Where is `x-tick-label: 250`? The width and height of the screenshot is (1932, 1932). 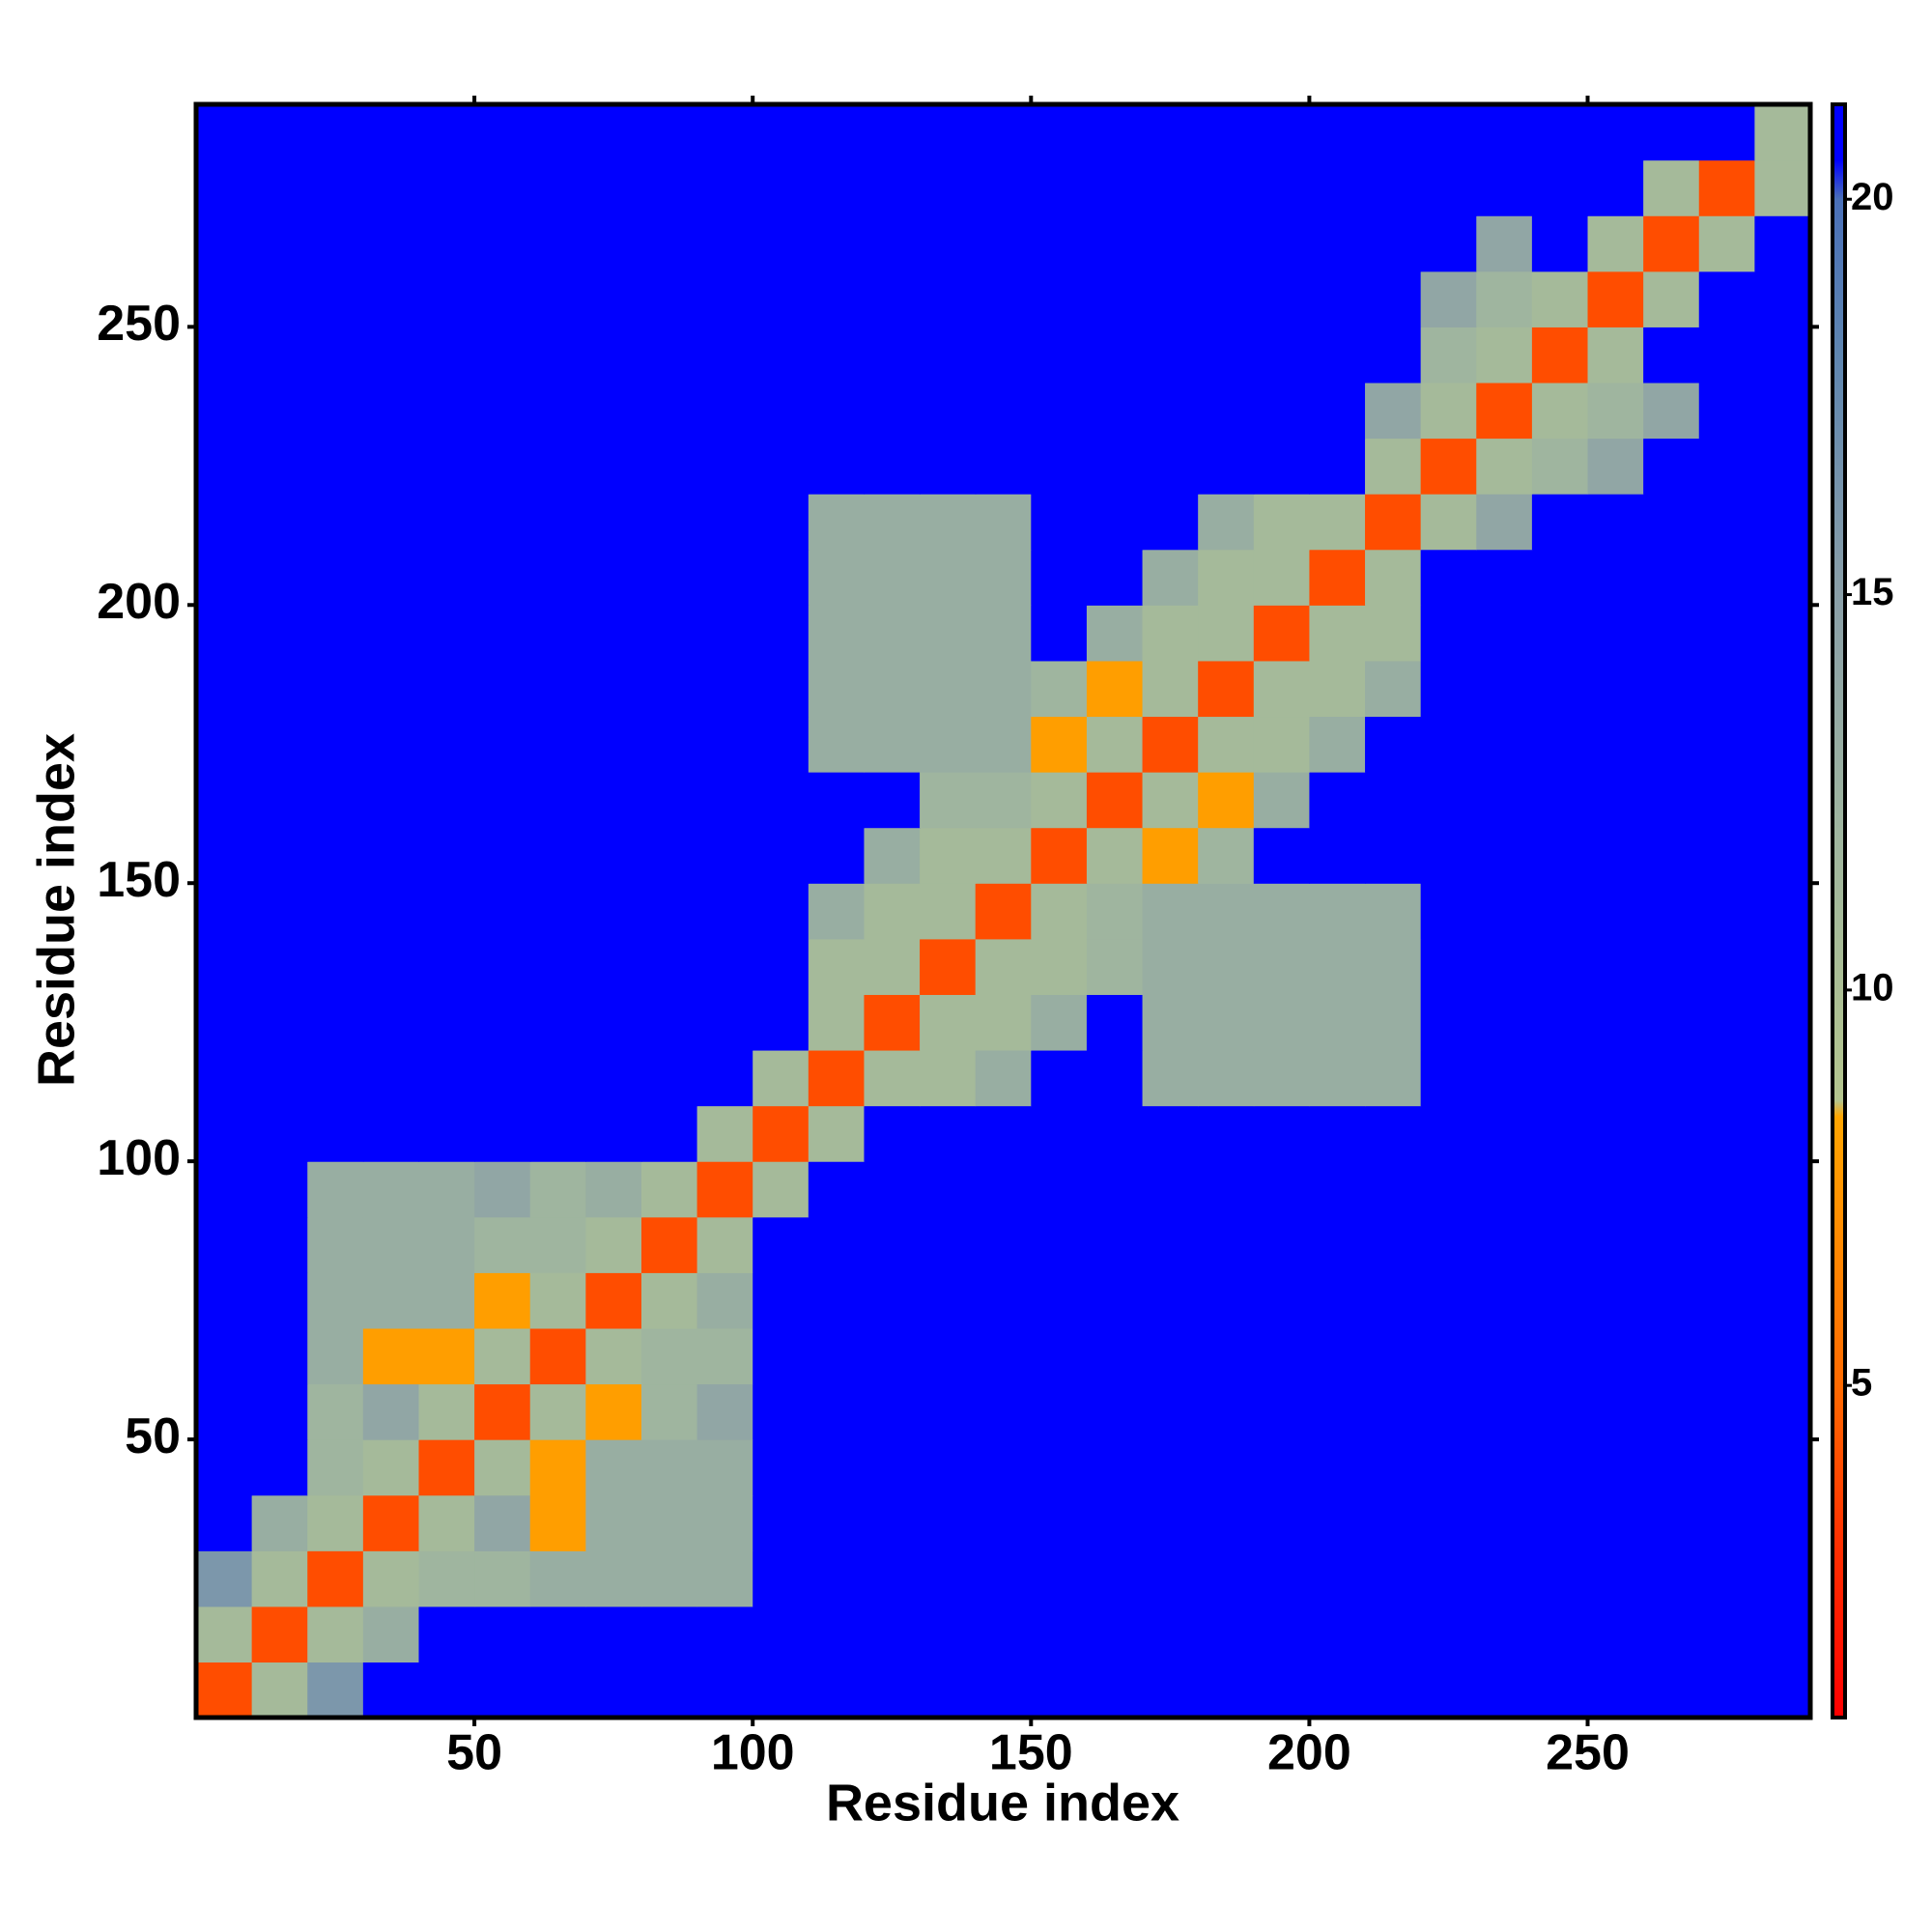 x-tick-label: 250 is located at coordinates (1588, 1753).